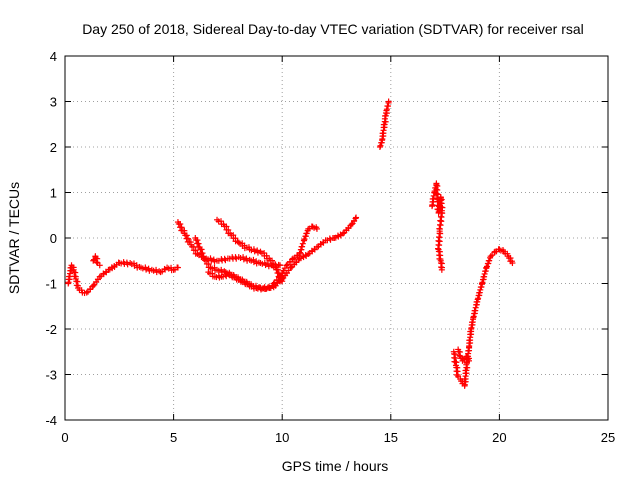 The height and width of the screenshot is (480, 640). I want to click on y-tick-label: 0, so click(53, 238).